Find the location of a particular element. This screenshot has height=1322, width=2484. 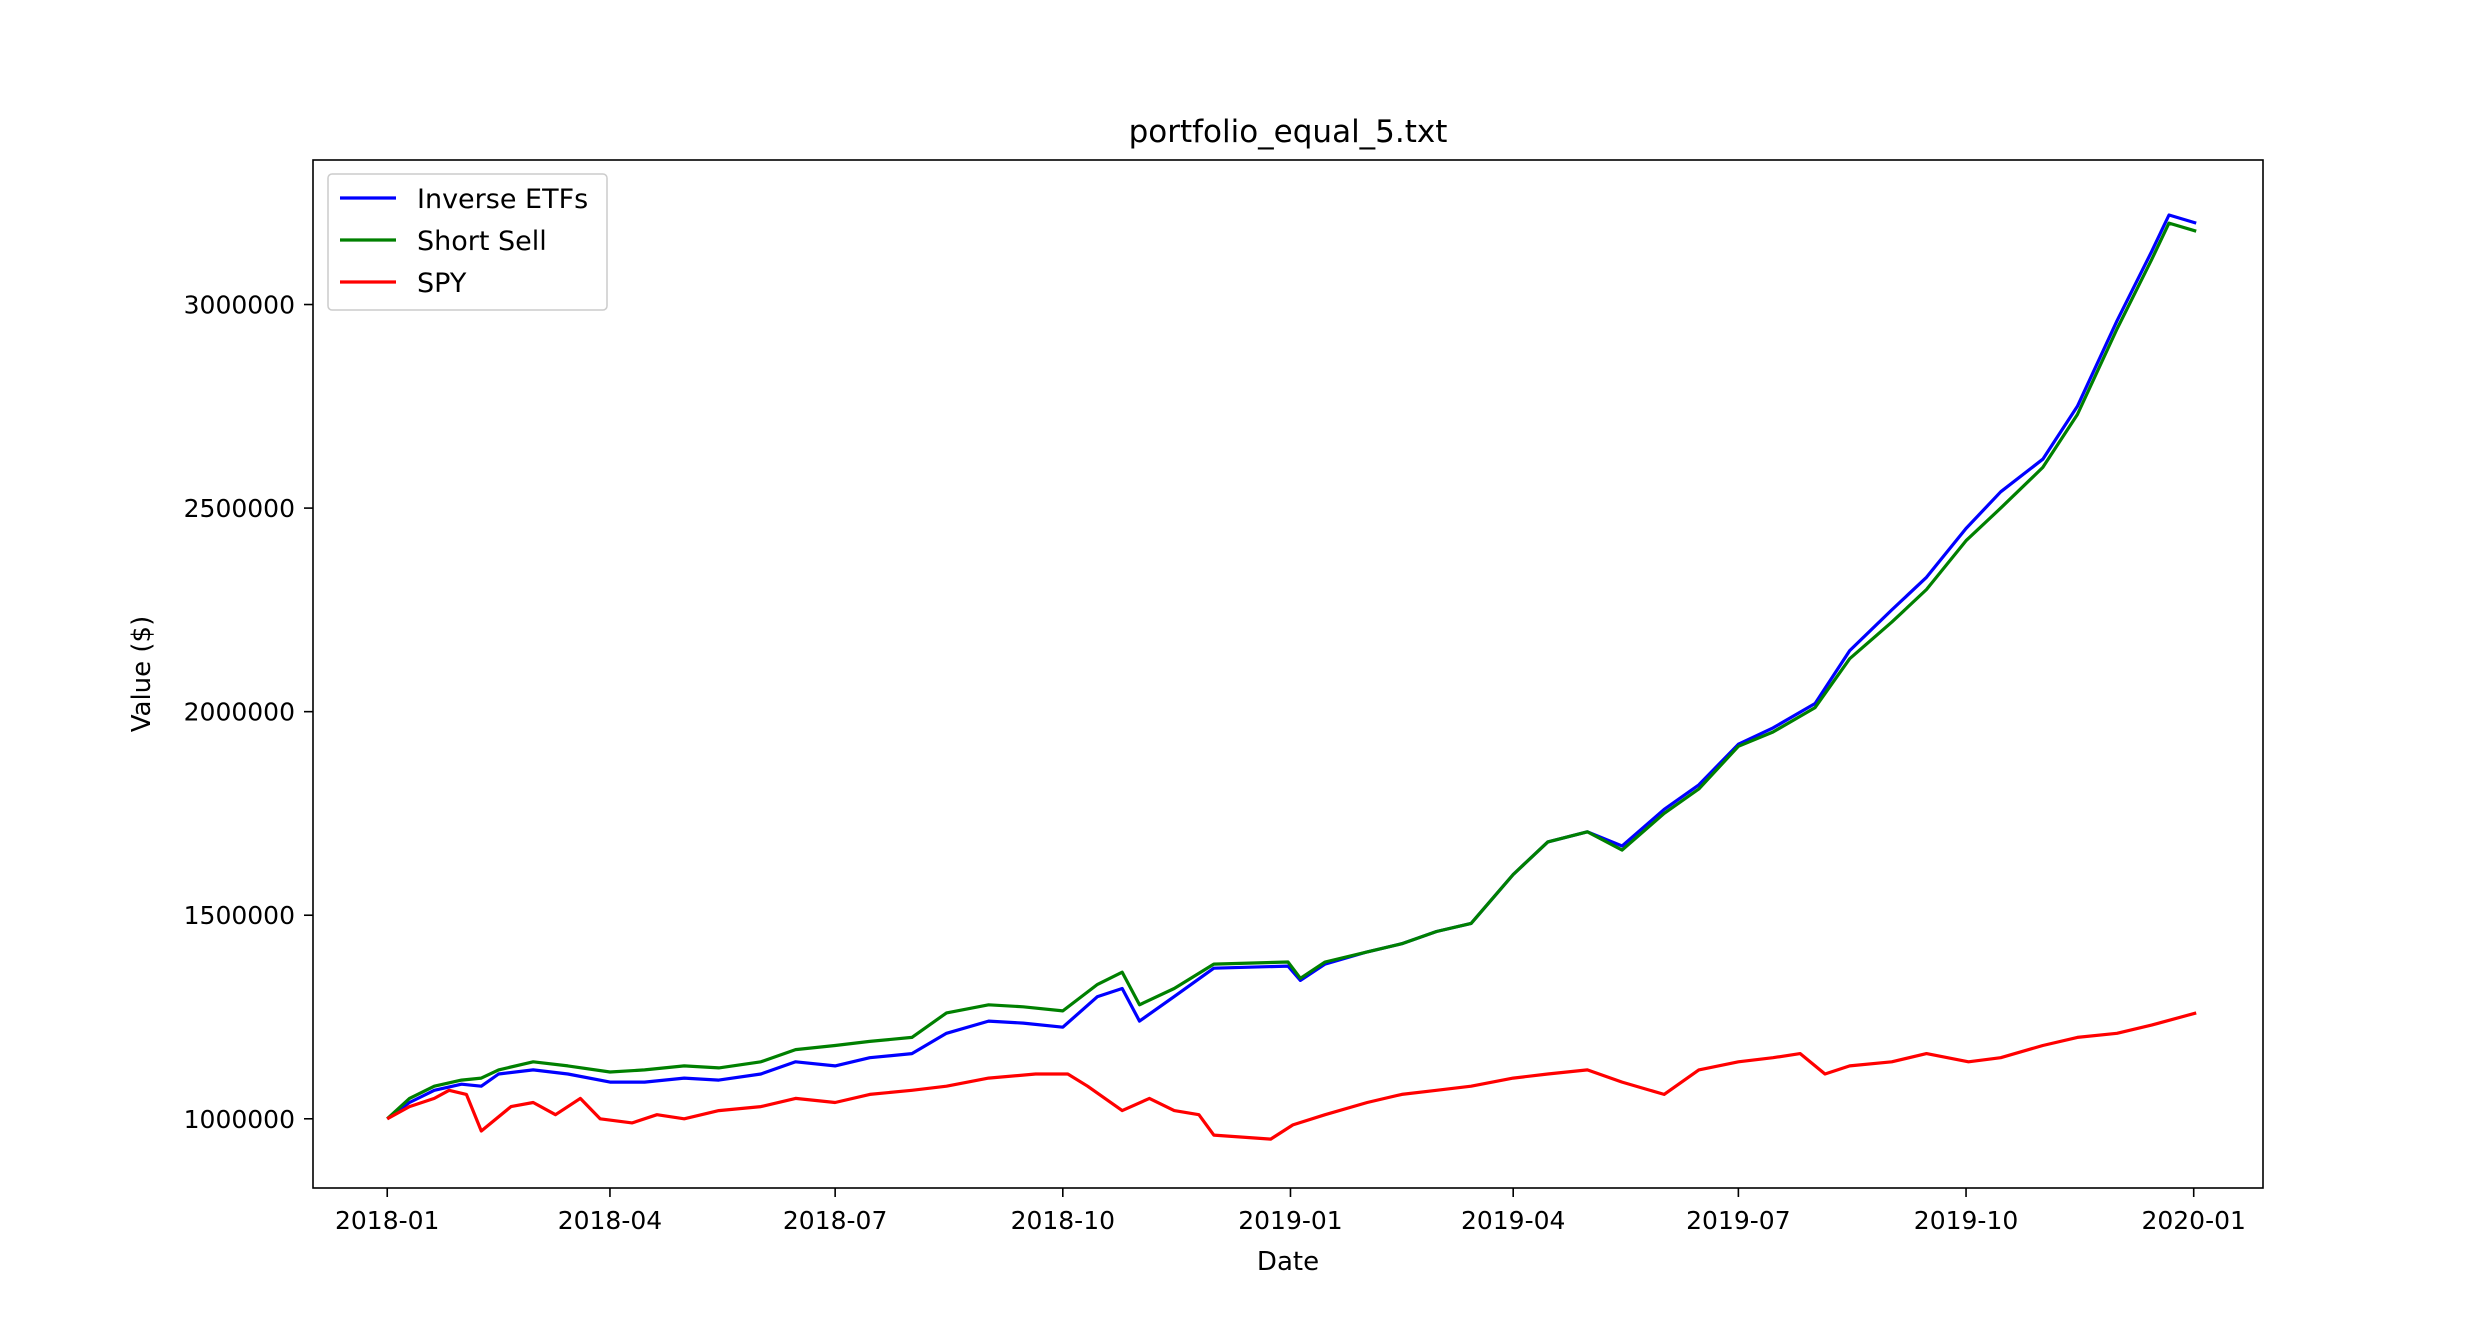

x-axis-label: Date is located at coordinates (1288, 1262).